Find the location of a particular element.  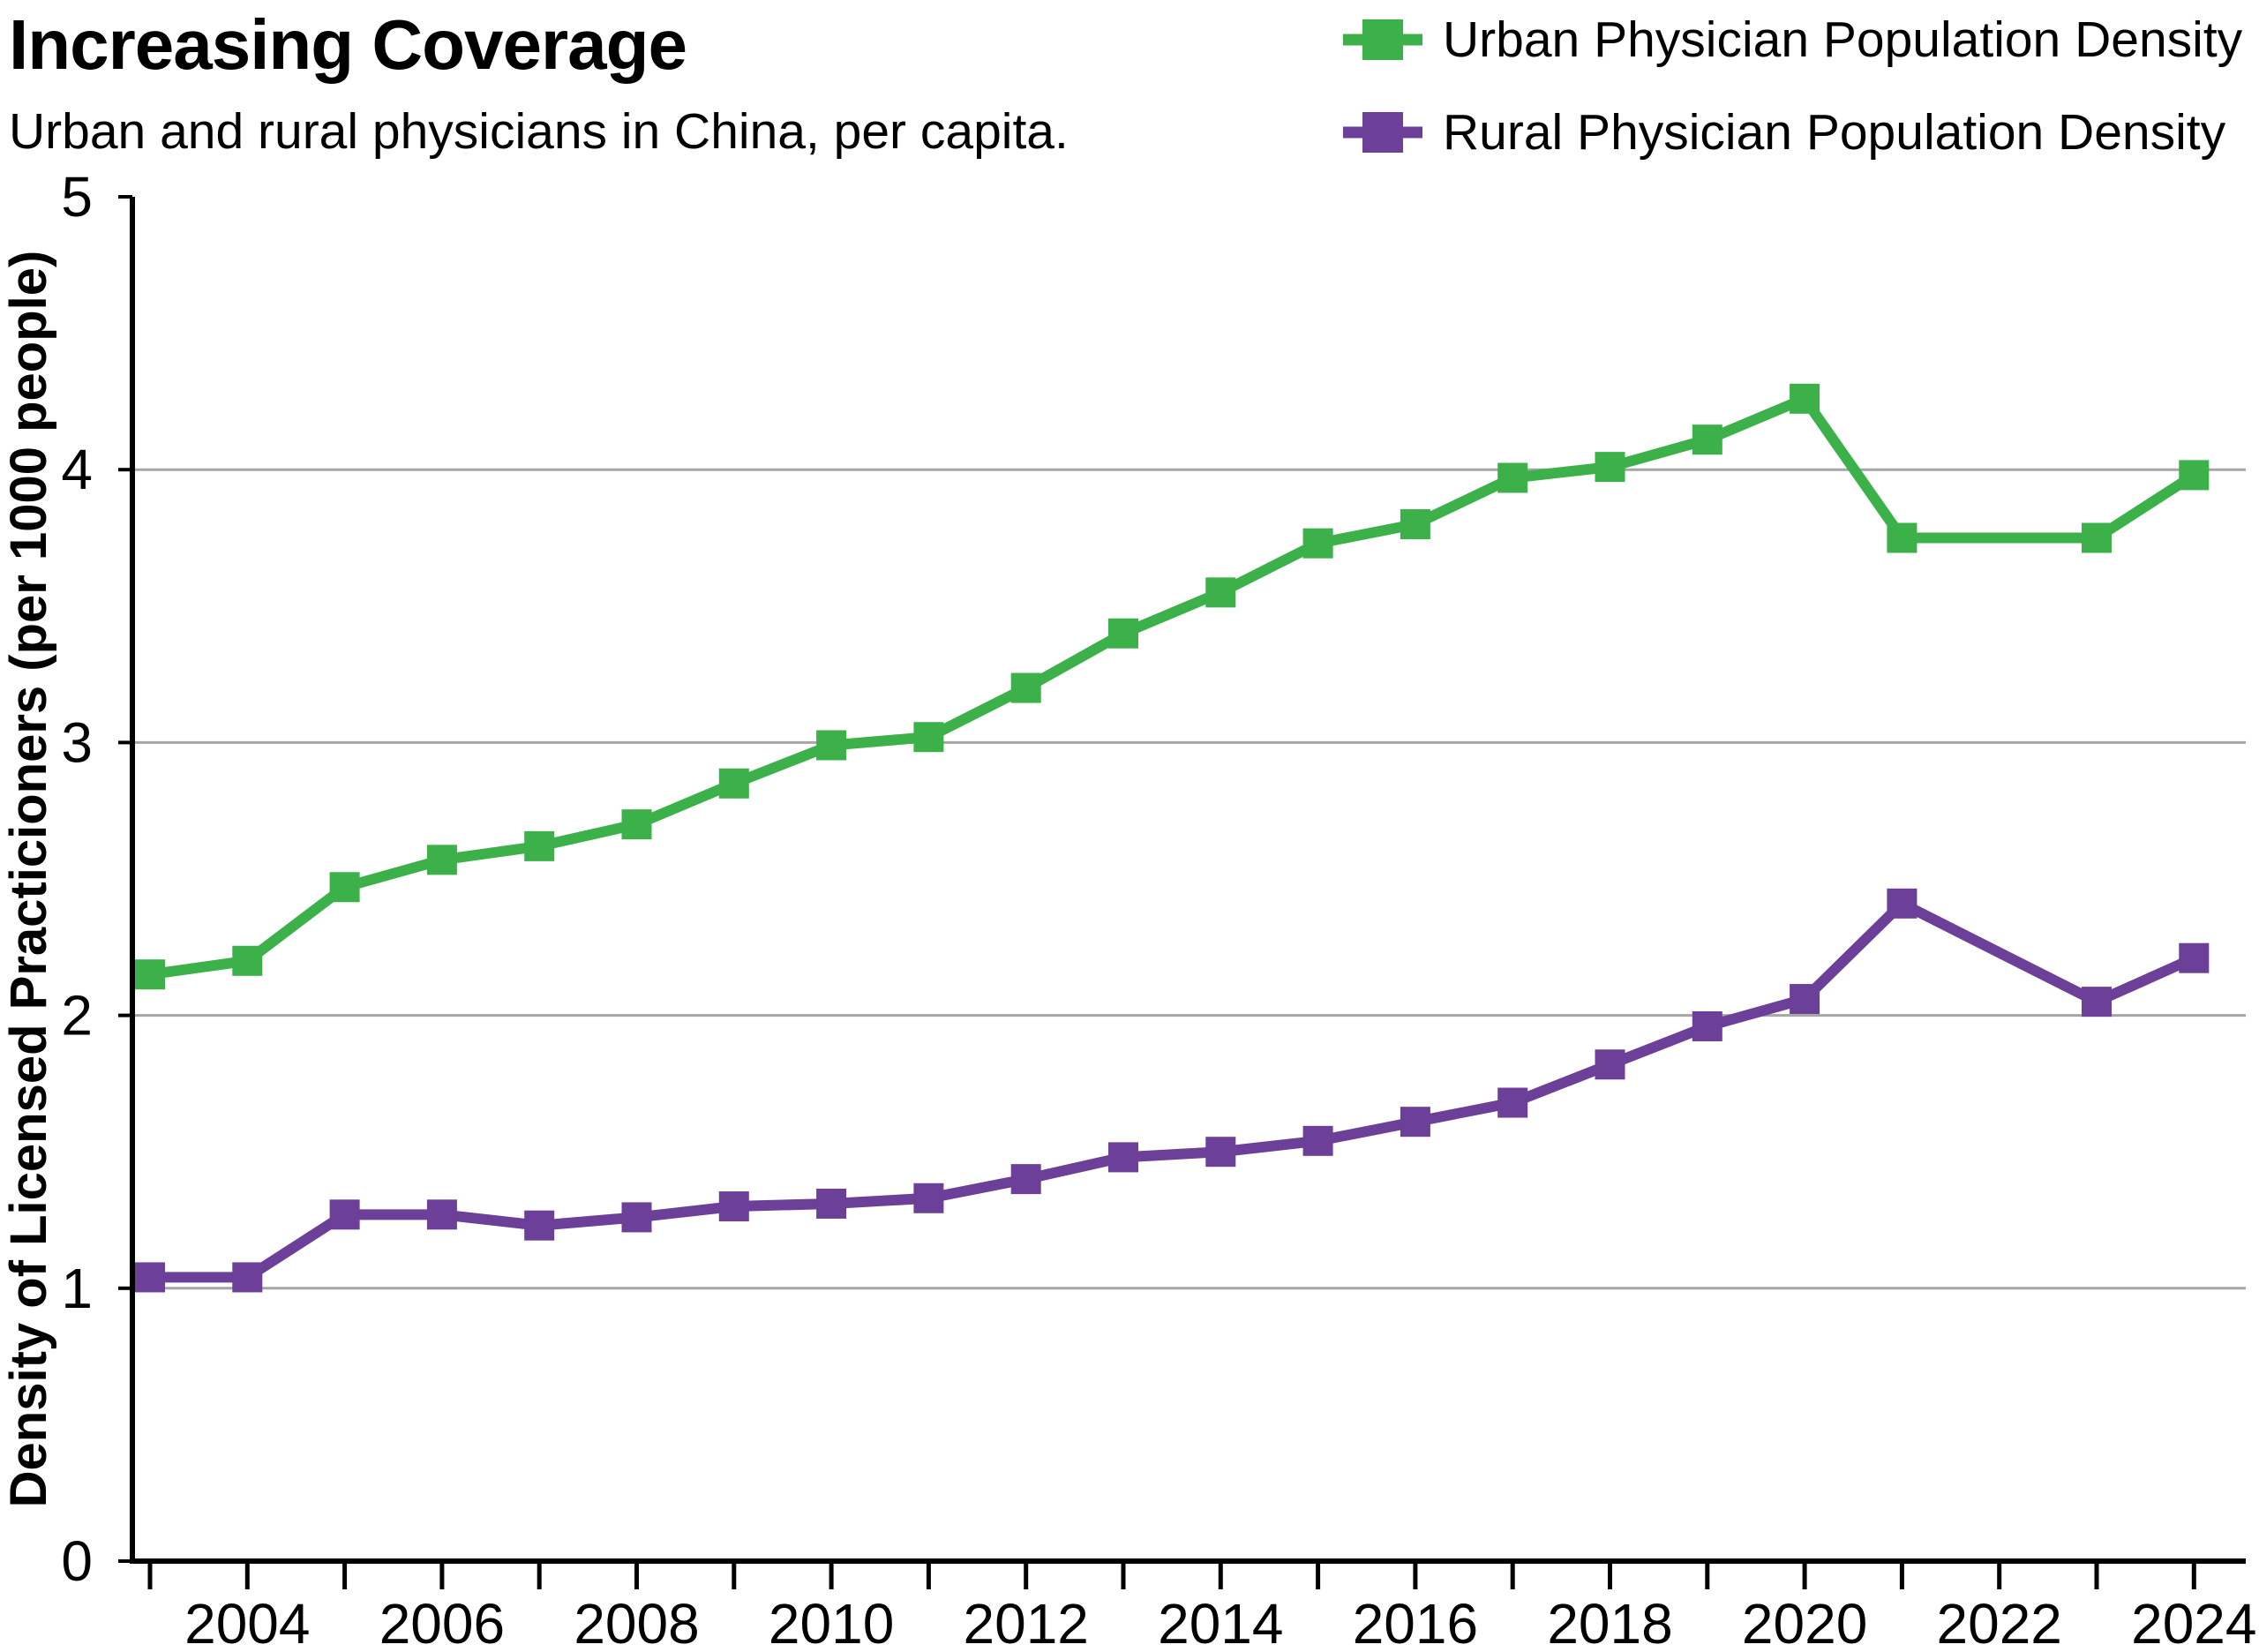

urban-marker-2021 is located at coordinates (1902, 537).